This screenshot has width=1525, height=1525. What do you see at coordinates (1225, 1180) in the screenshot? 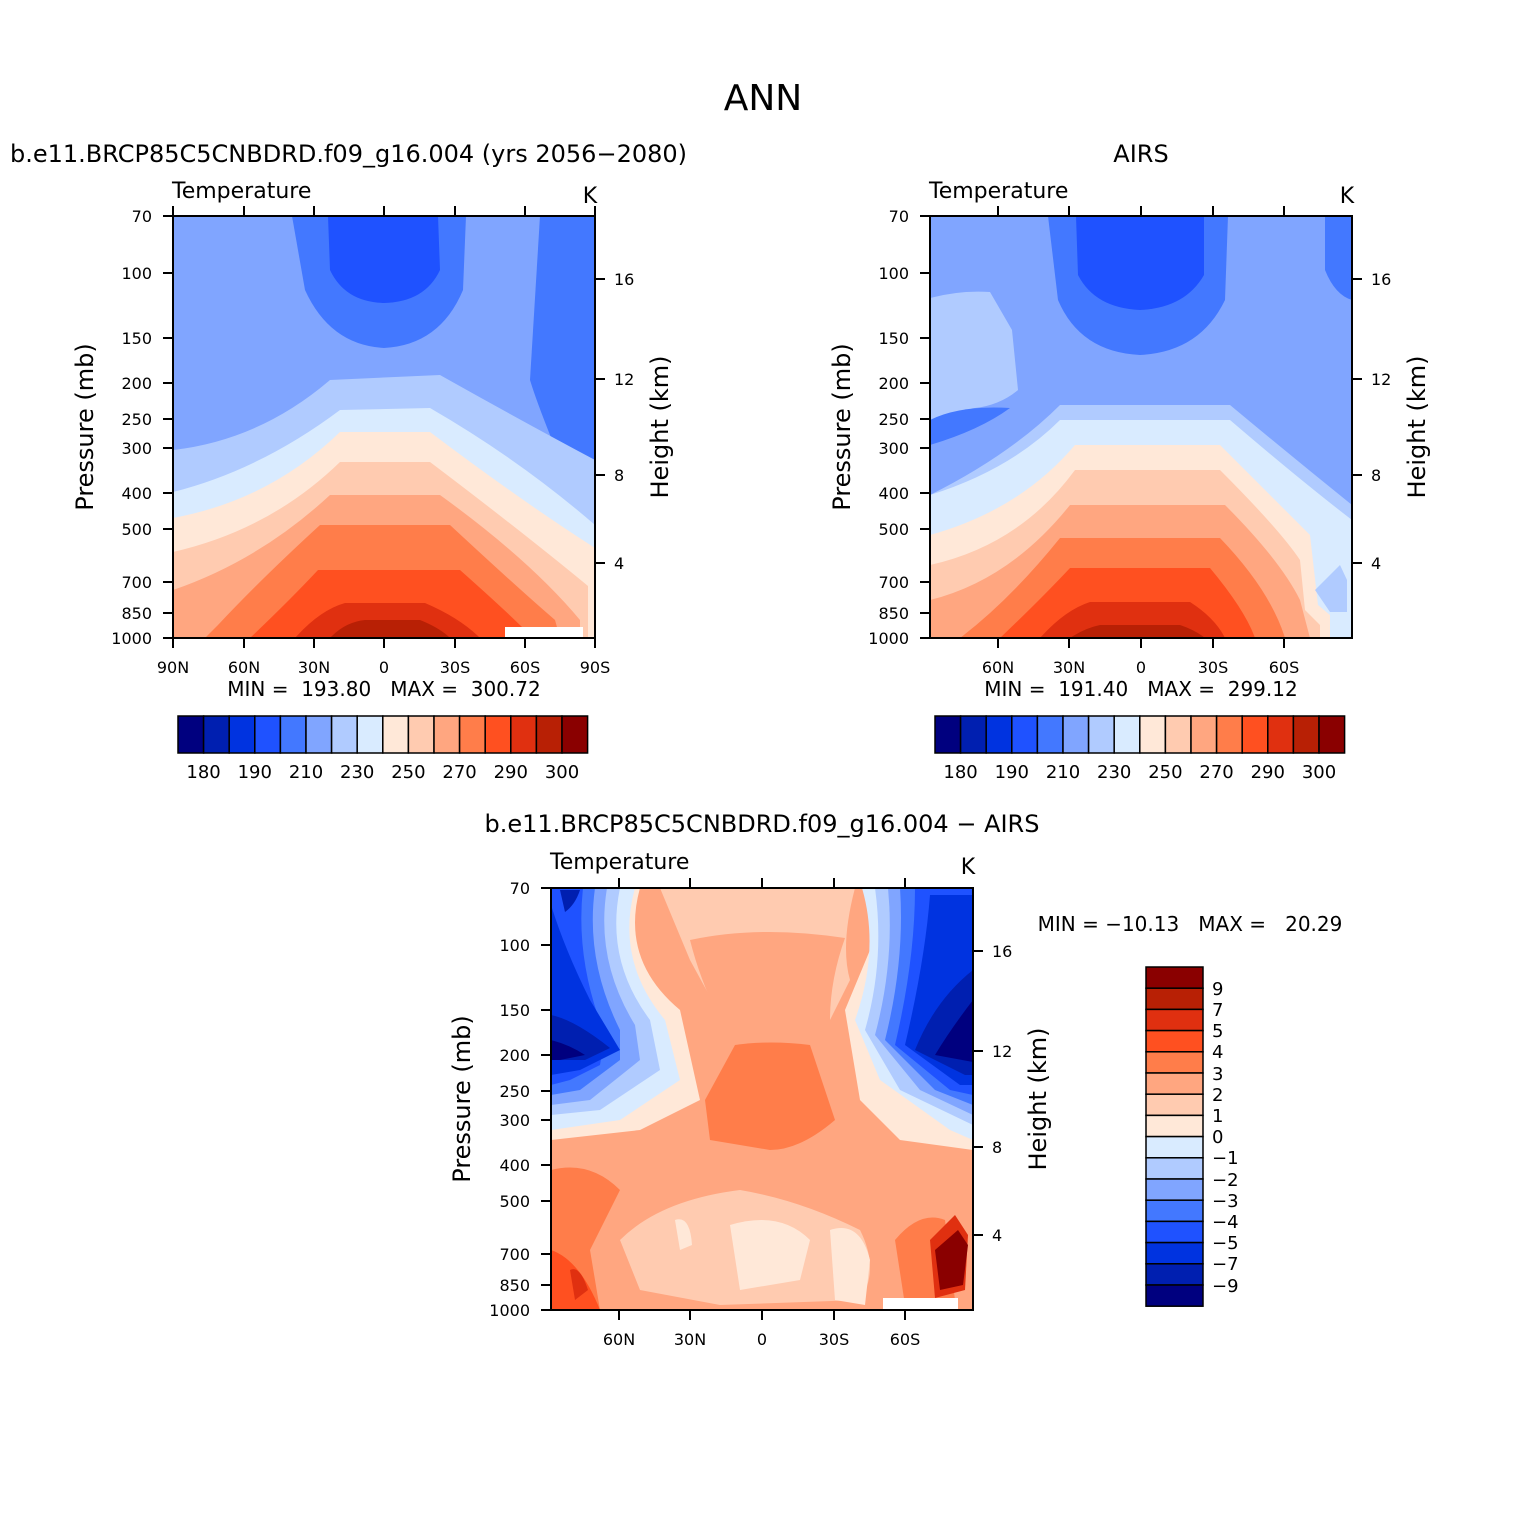
I see `colorbar-label: −2` at bounding box center [1225, 1180].